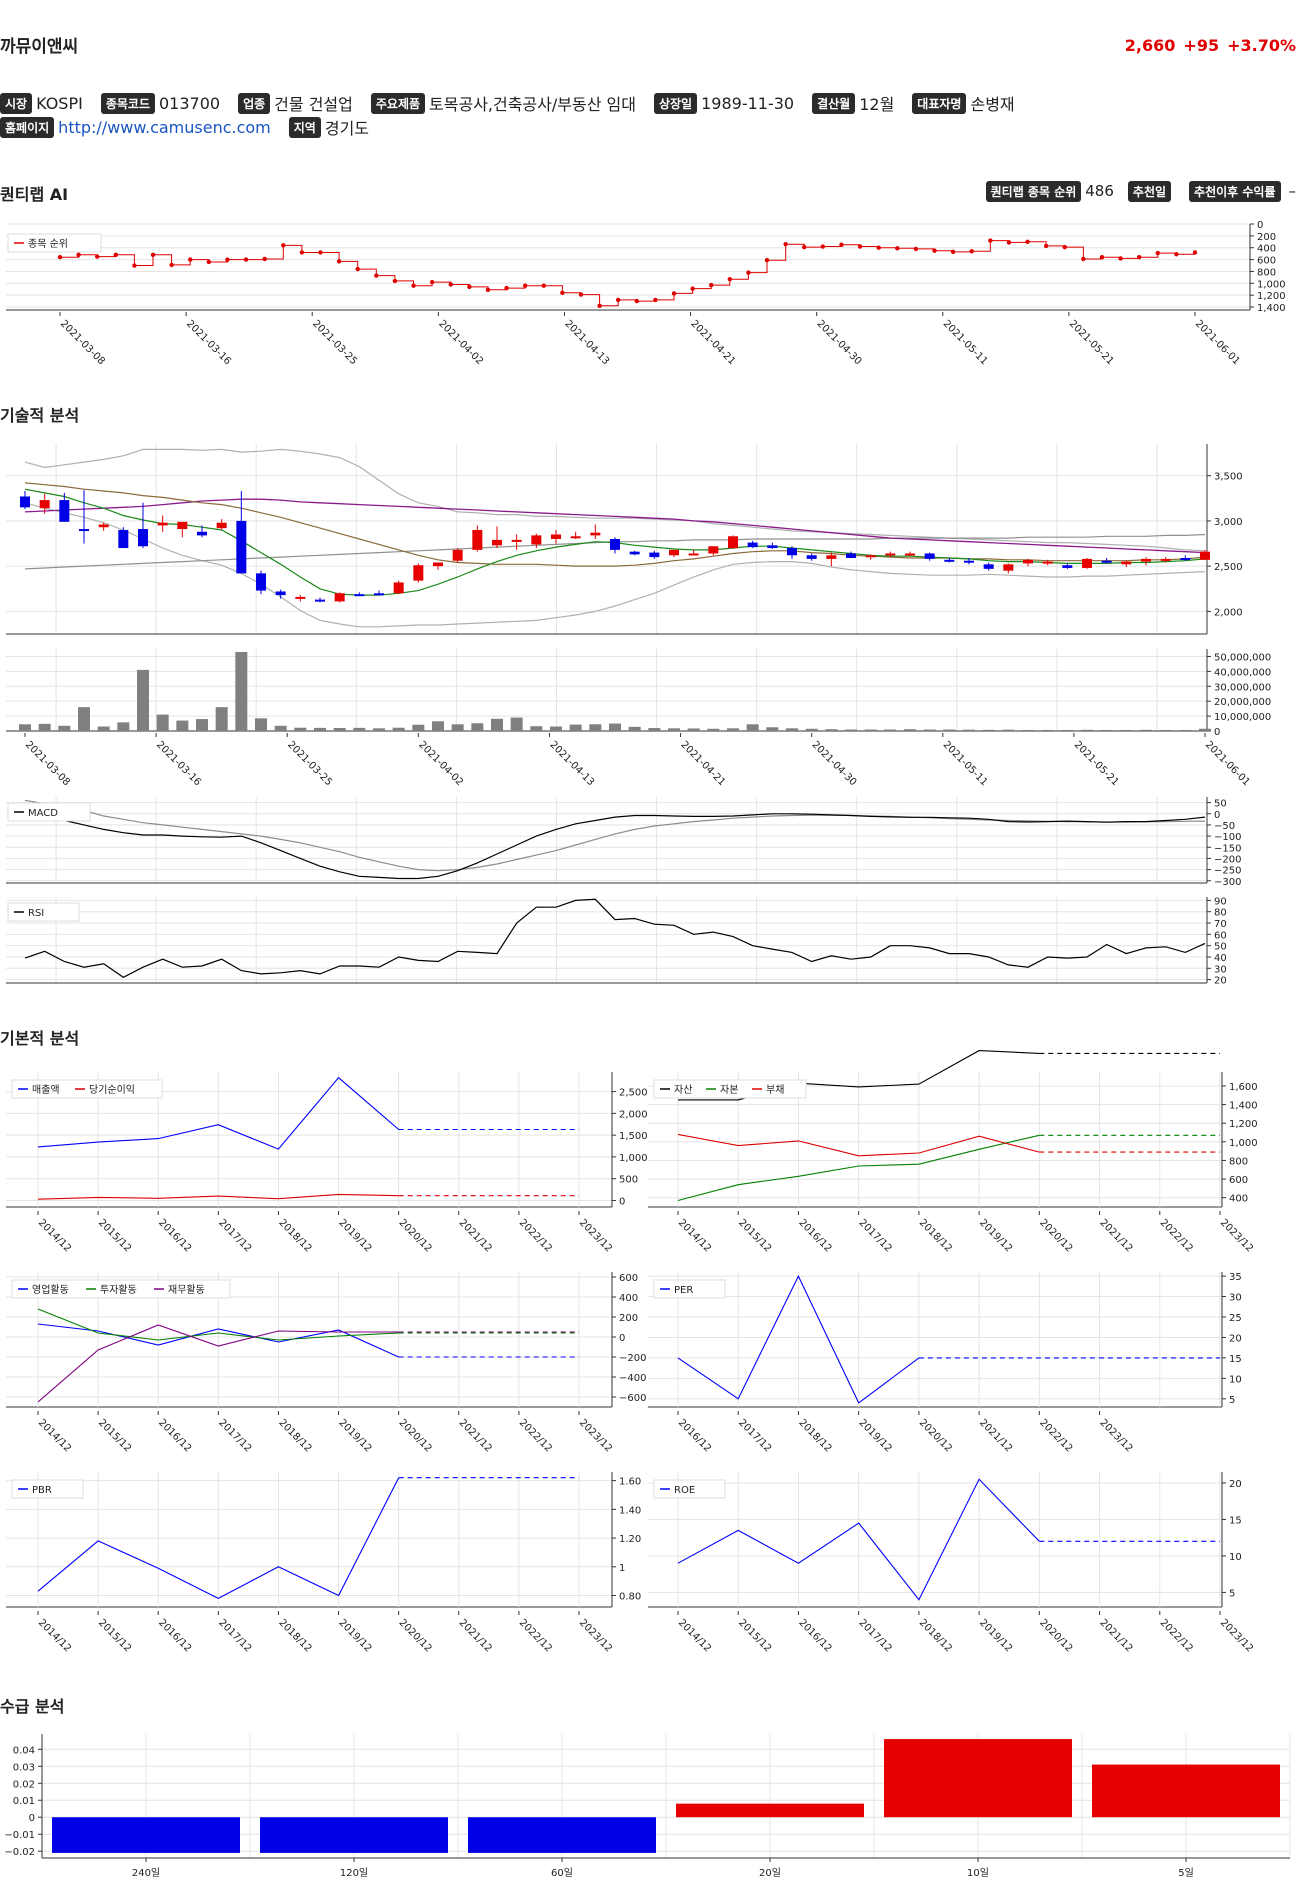 This screenshot has height=1893, width=1296. What do you see at coordinates (633, 1114) in the screenshot?
I see `y-tick-label: 2,000` at bounding box center [633, 1114].